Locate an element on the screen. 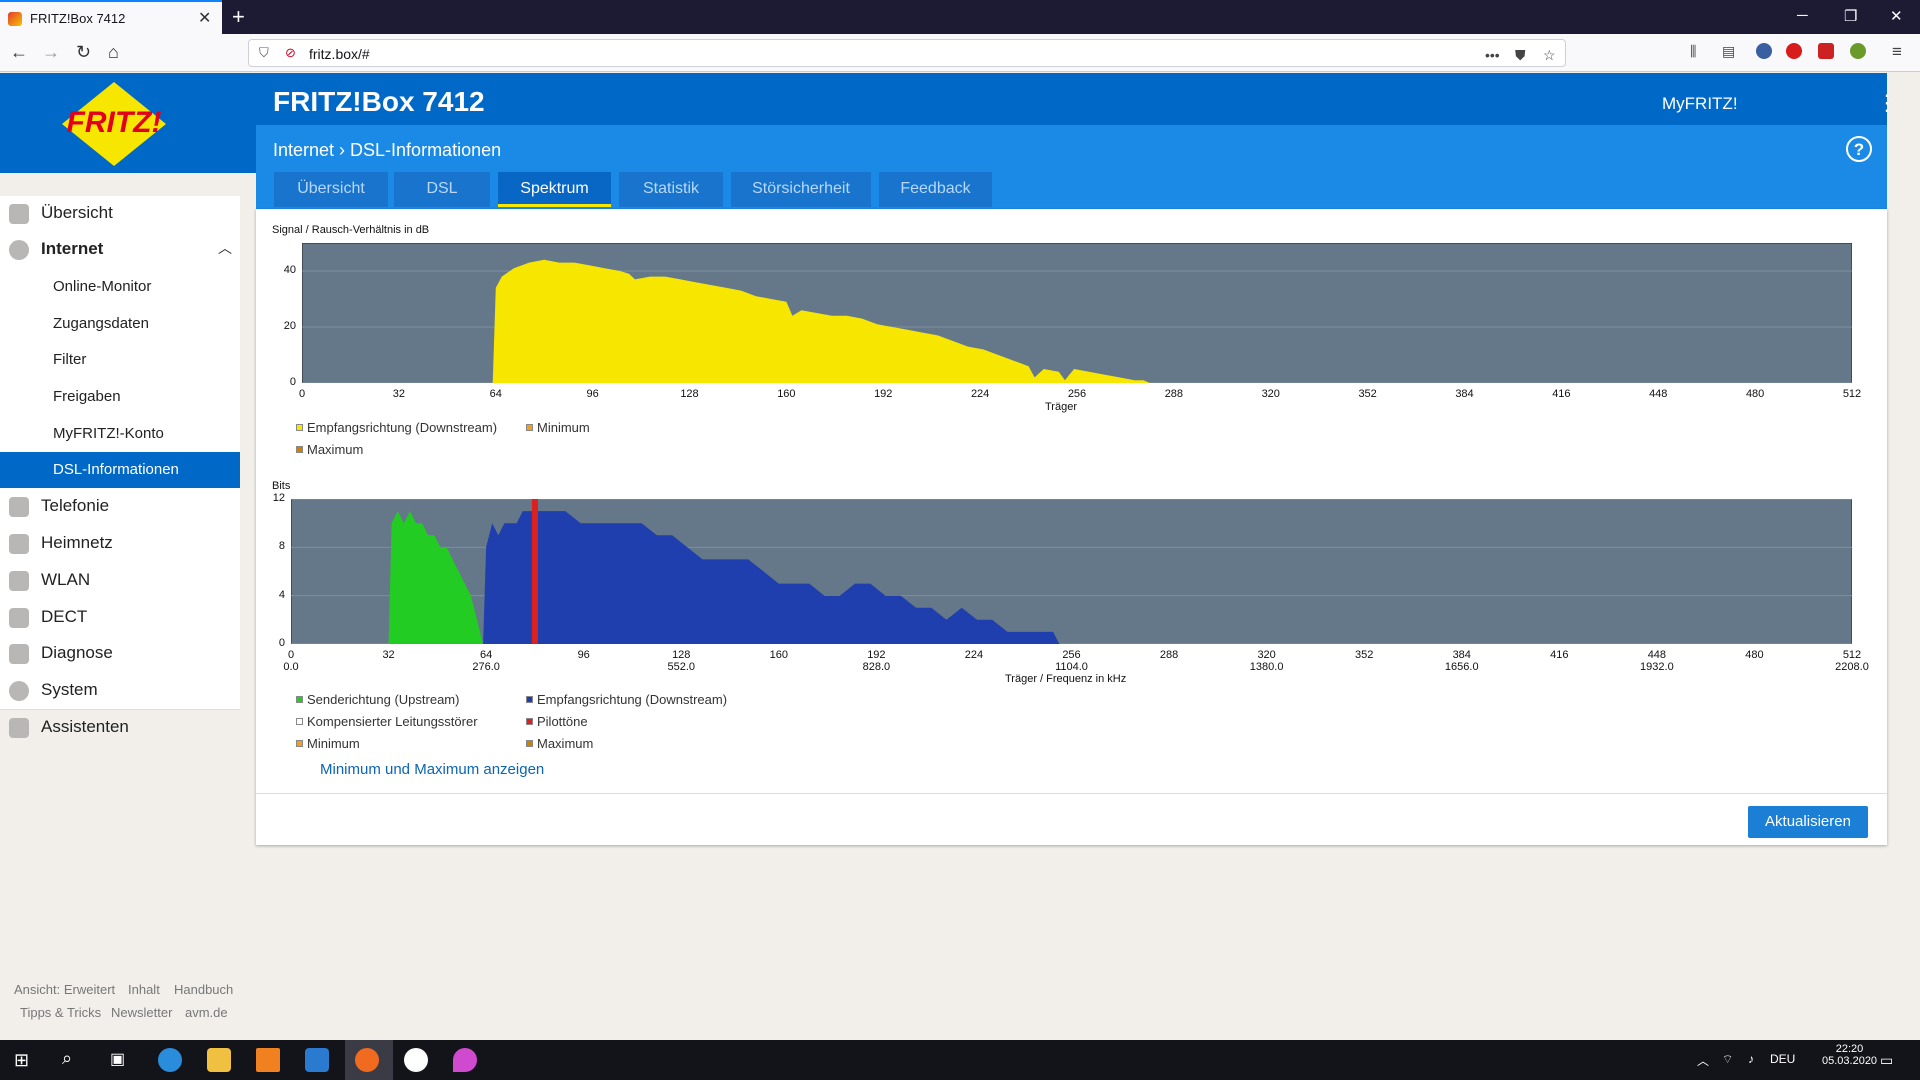  show-minmax-link: Minimum und Maximum anzeigen is located at coordinates (432, 769).